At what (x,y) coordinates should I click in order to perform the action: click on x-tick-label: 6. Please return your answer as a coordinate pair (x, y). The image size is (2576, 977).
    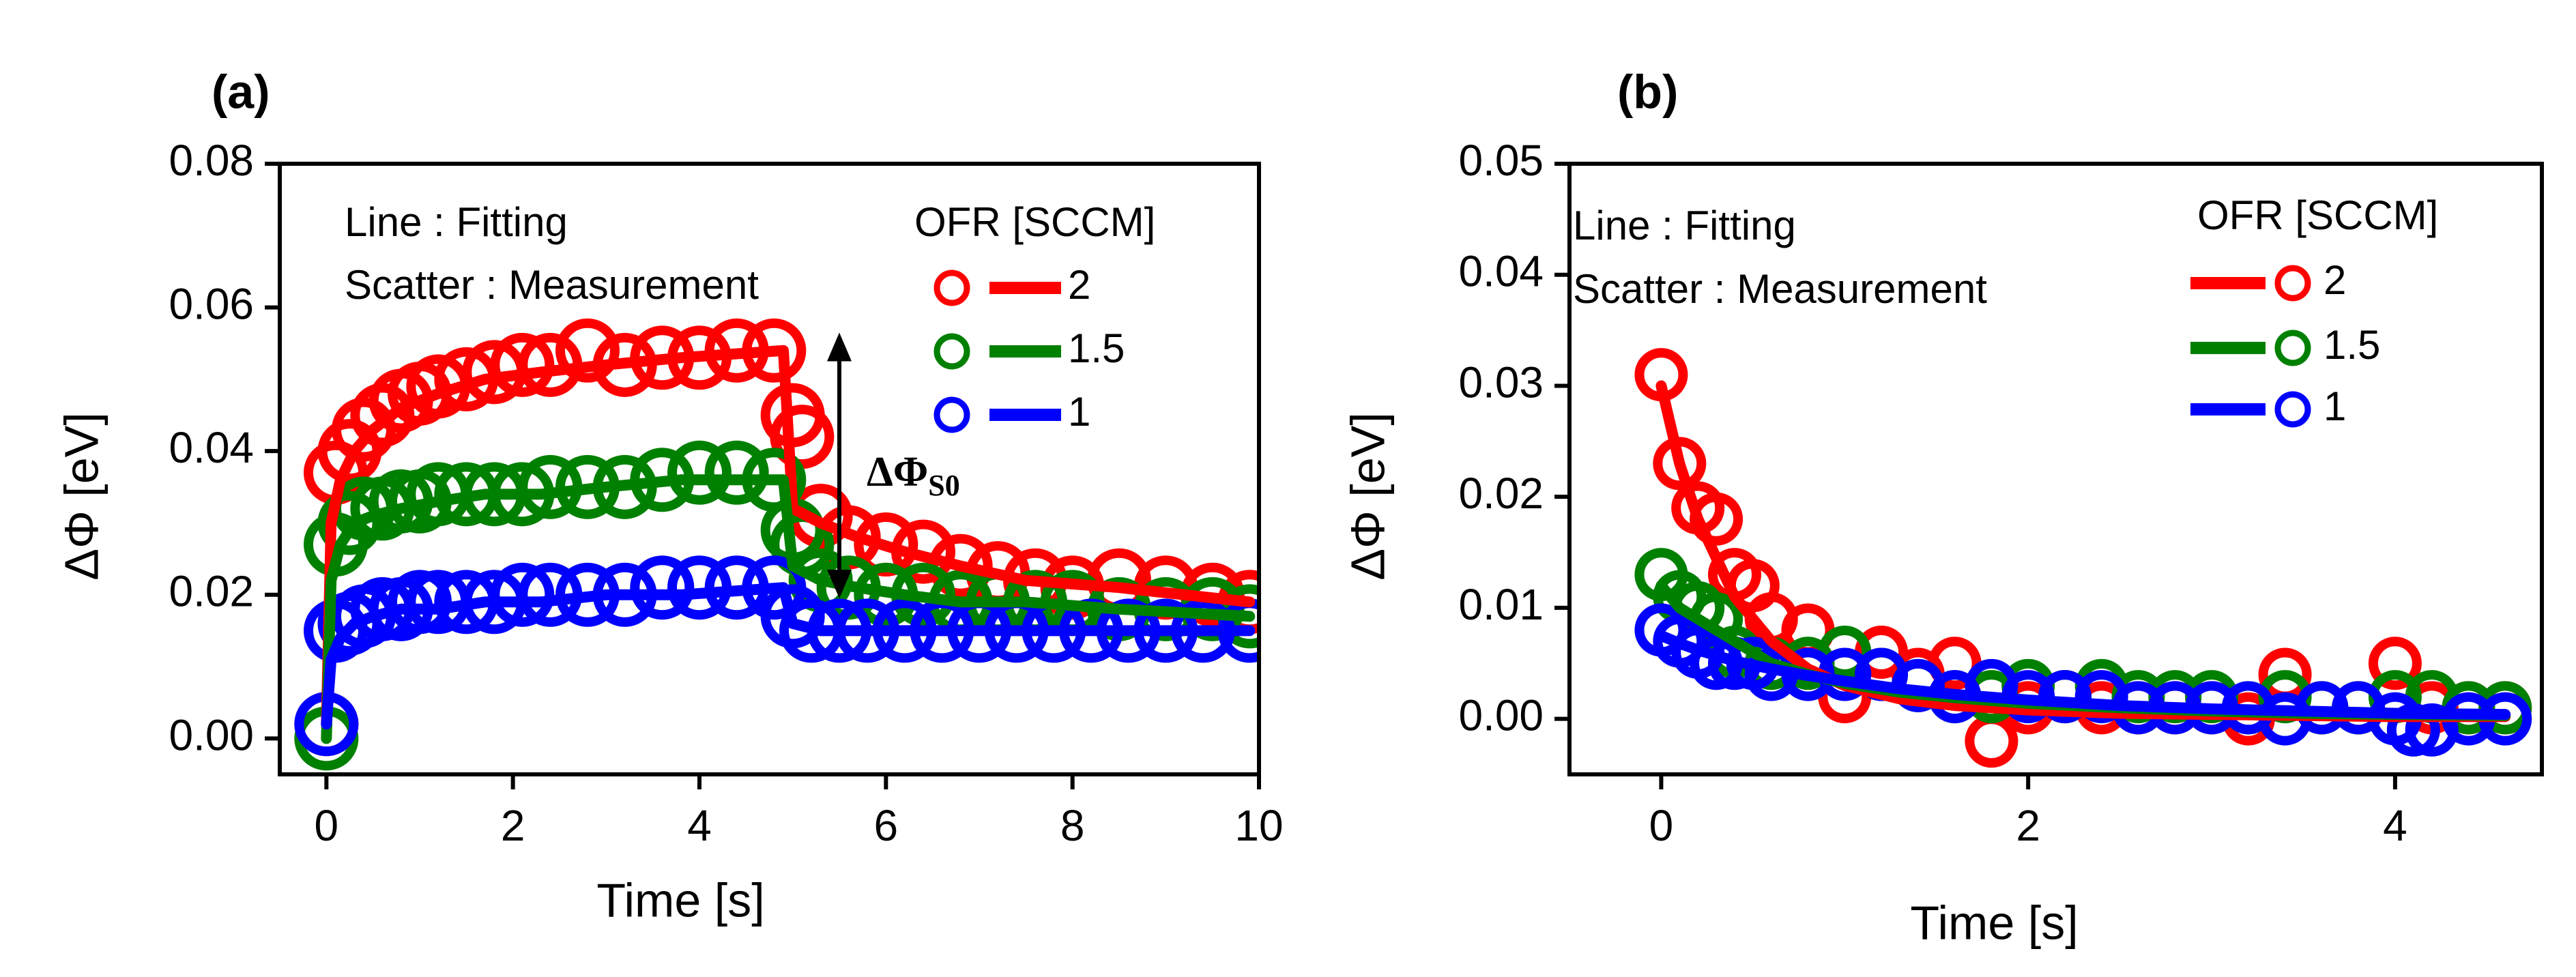
    Looking at the image, I should click on (886, 825).